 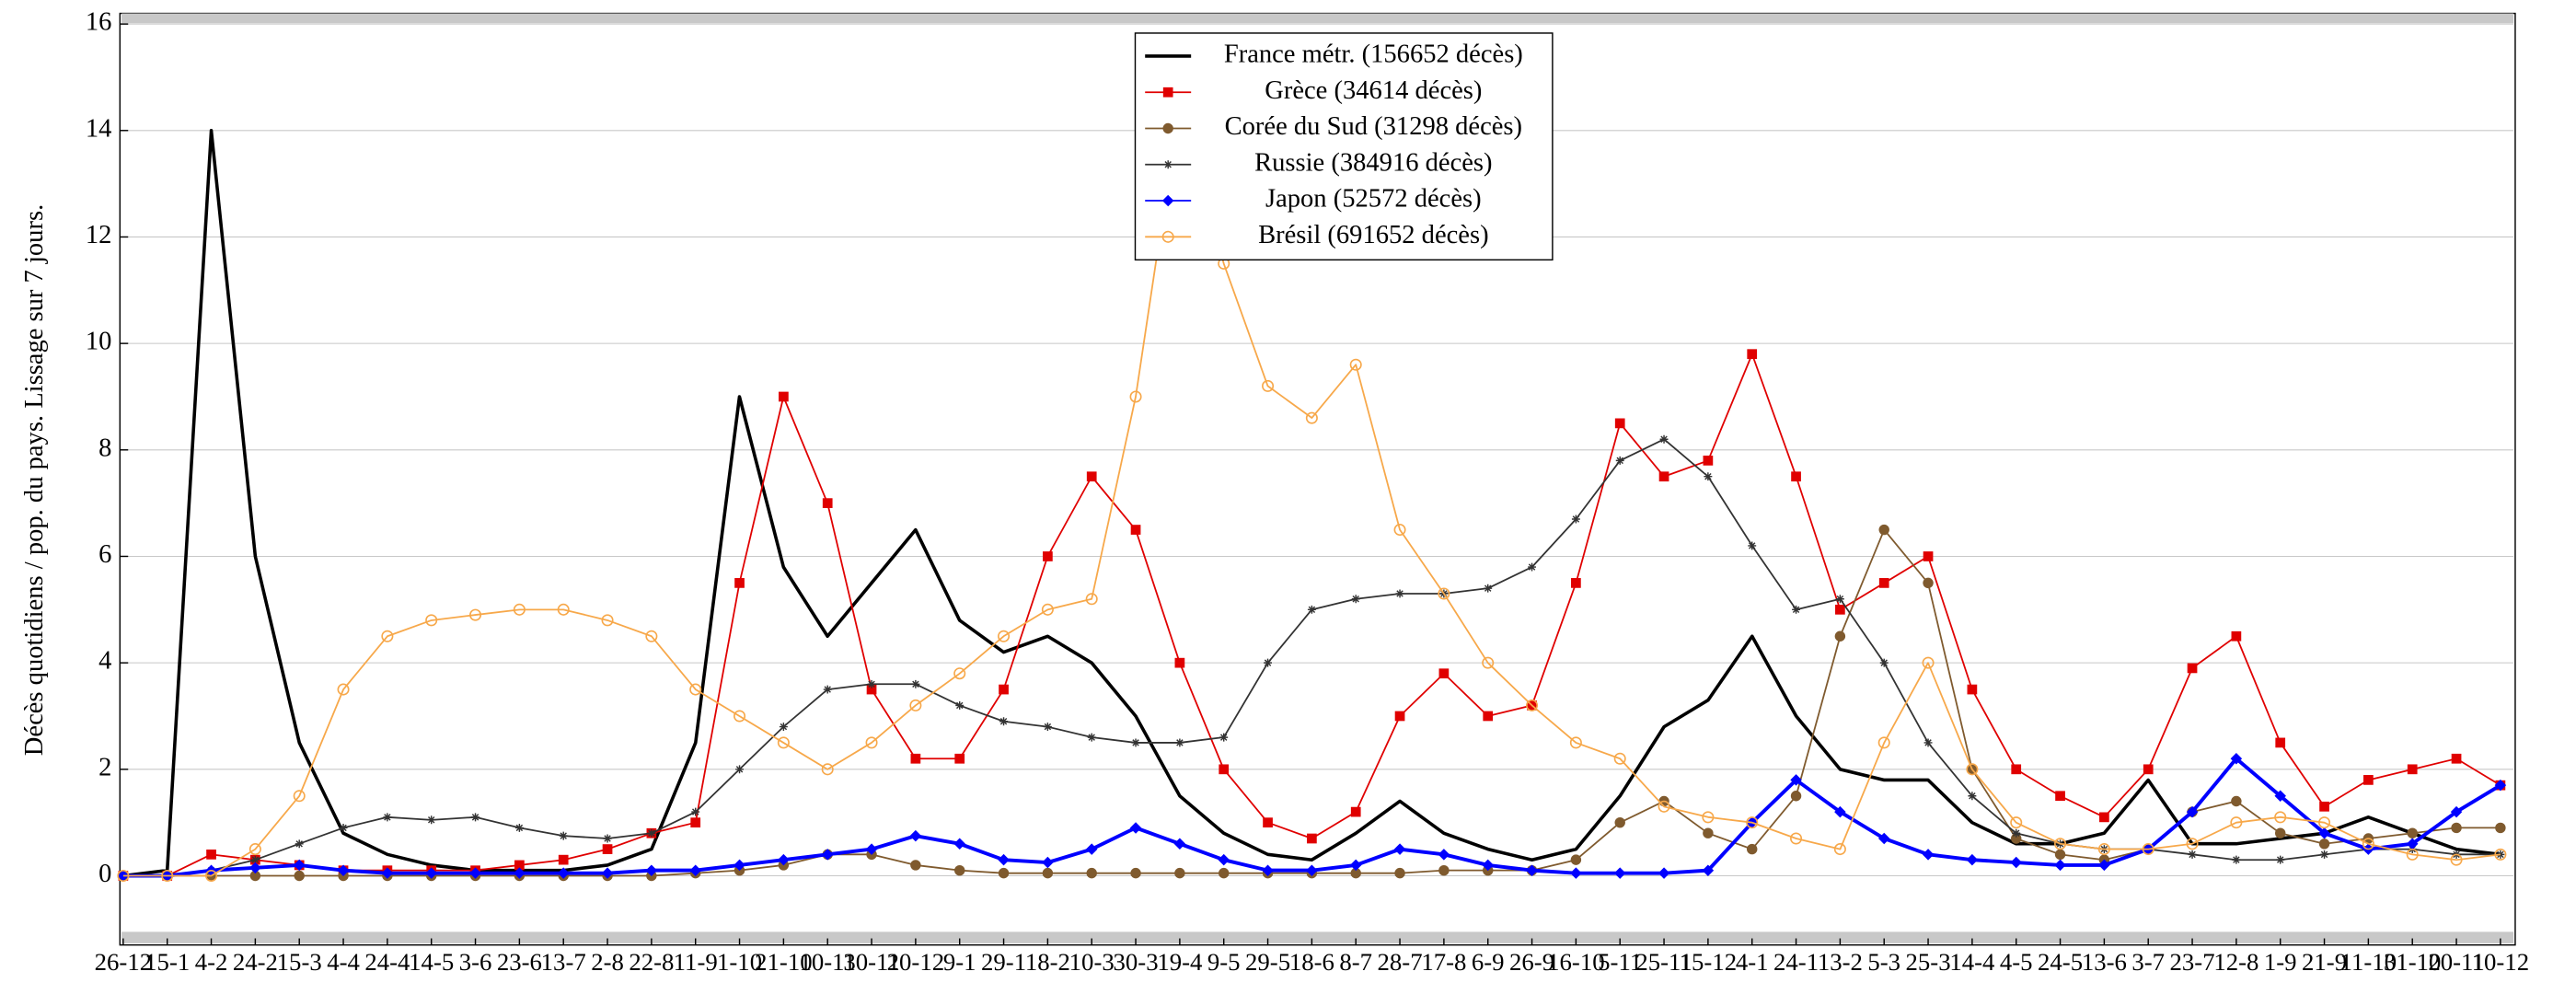 I want to click on y-tick-label: 6, so click(x=104, y=554).